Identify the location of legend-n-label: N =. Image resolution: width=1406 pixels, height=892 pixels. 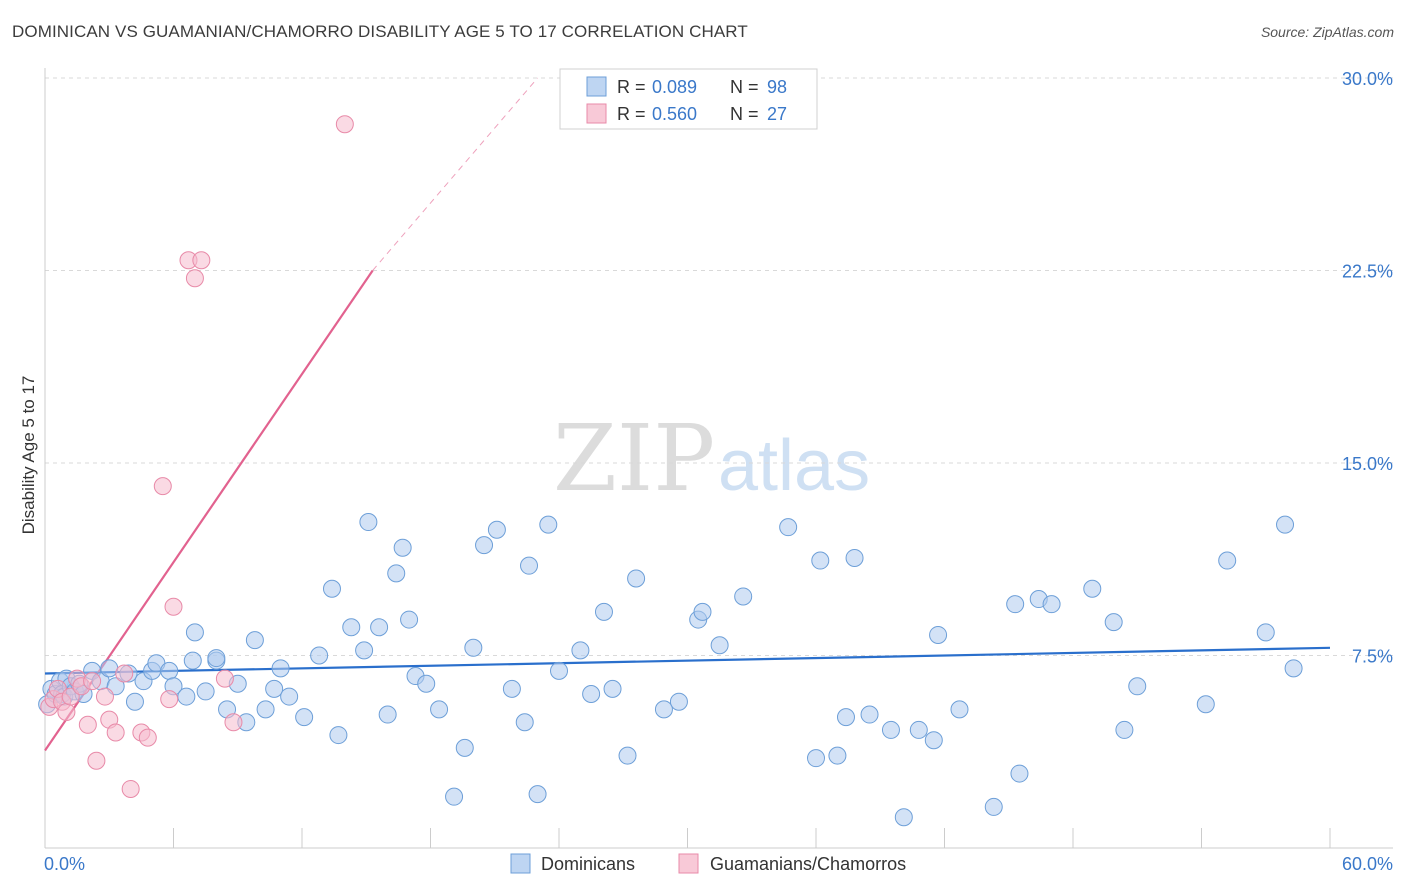
(744, 87).